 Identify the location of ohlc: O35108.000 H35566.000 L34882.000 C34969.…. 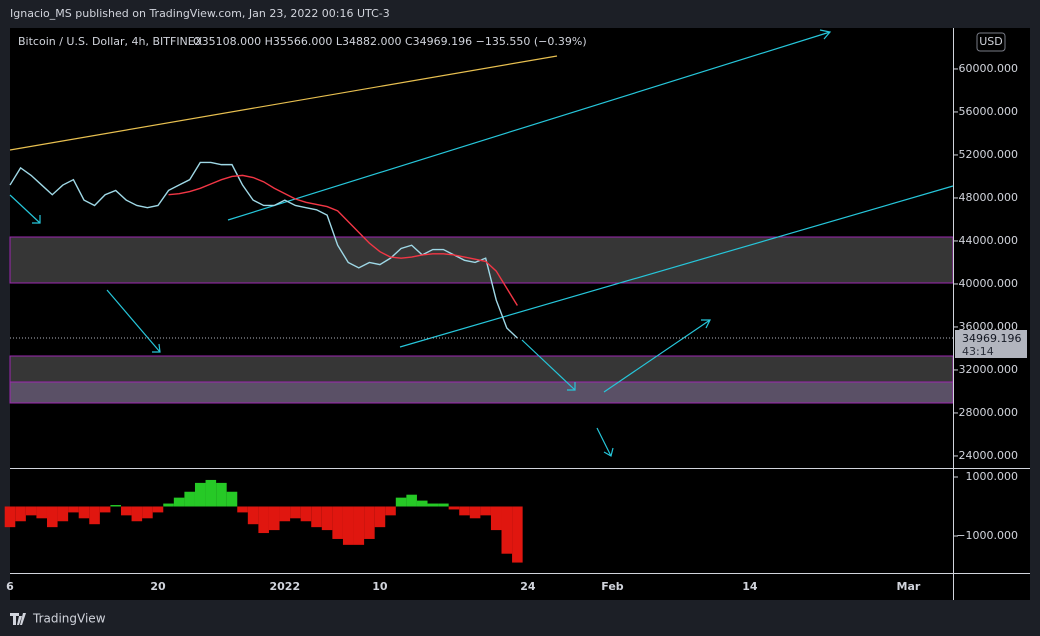
(390, 41).